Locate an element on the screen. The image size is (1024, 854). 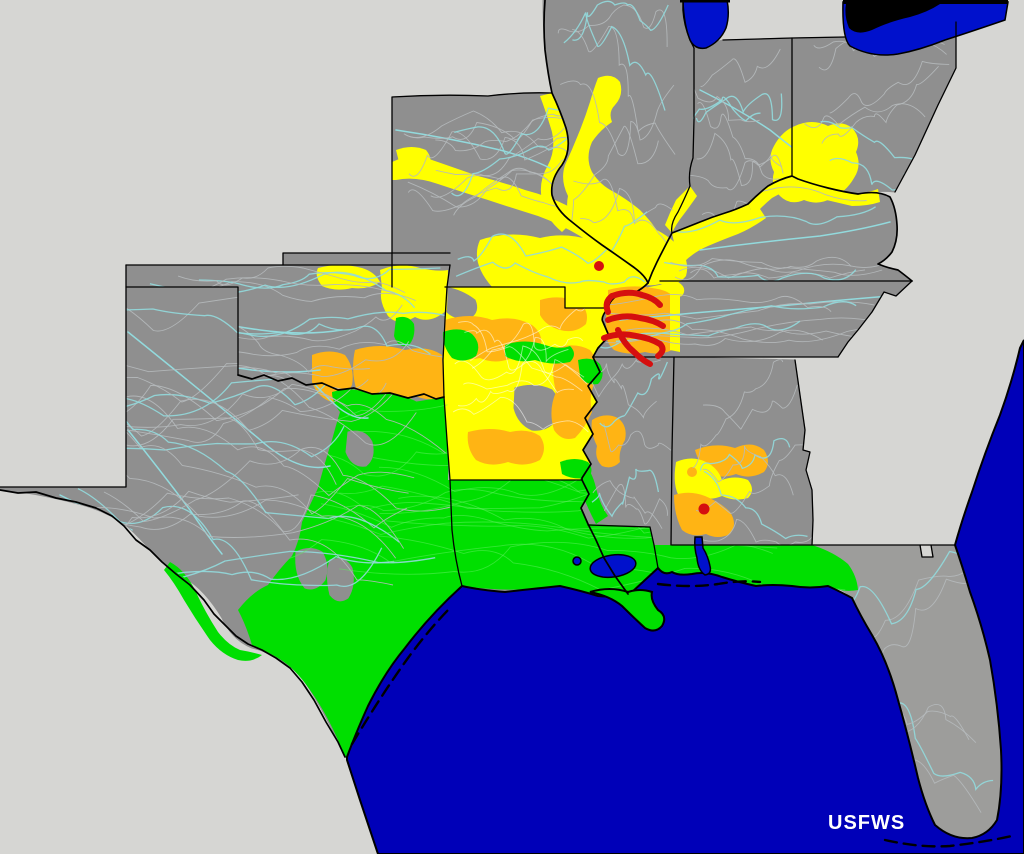
red-highlight-layer is located at coordinates (652, 388).